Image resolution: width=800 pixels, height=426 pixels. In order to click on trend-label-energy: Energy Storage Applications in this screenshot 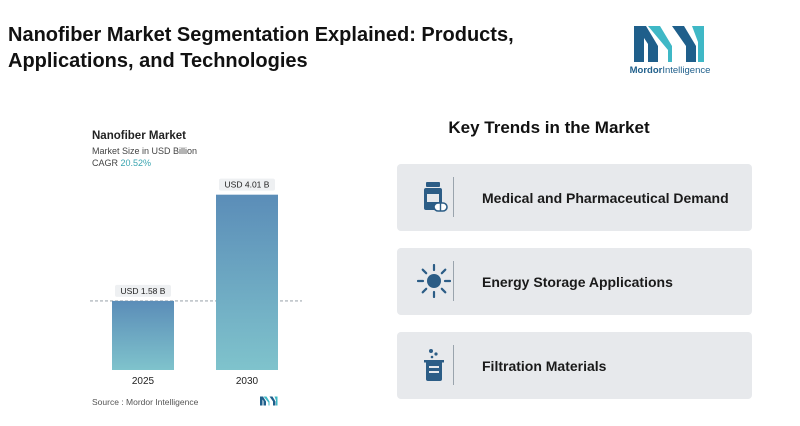, I will do `click(577, 281)`.